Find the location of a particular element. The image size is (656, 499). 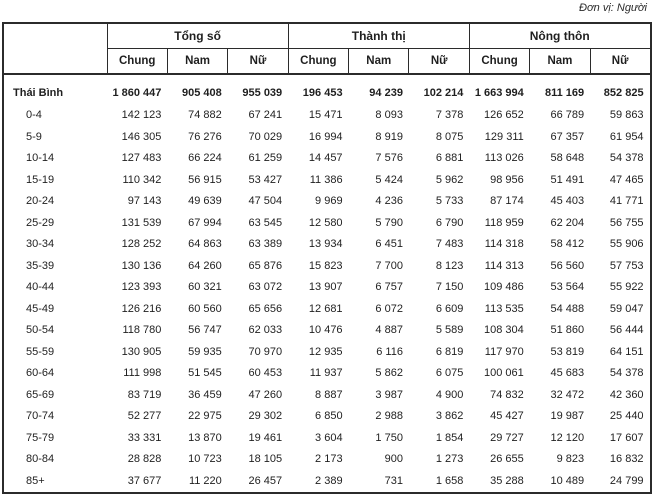

value-cell: 36 459 is located at coordinates (205, 394).